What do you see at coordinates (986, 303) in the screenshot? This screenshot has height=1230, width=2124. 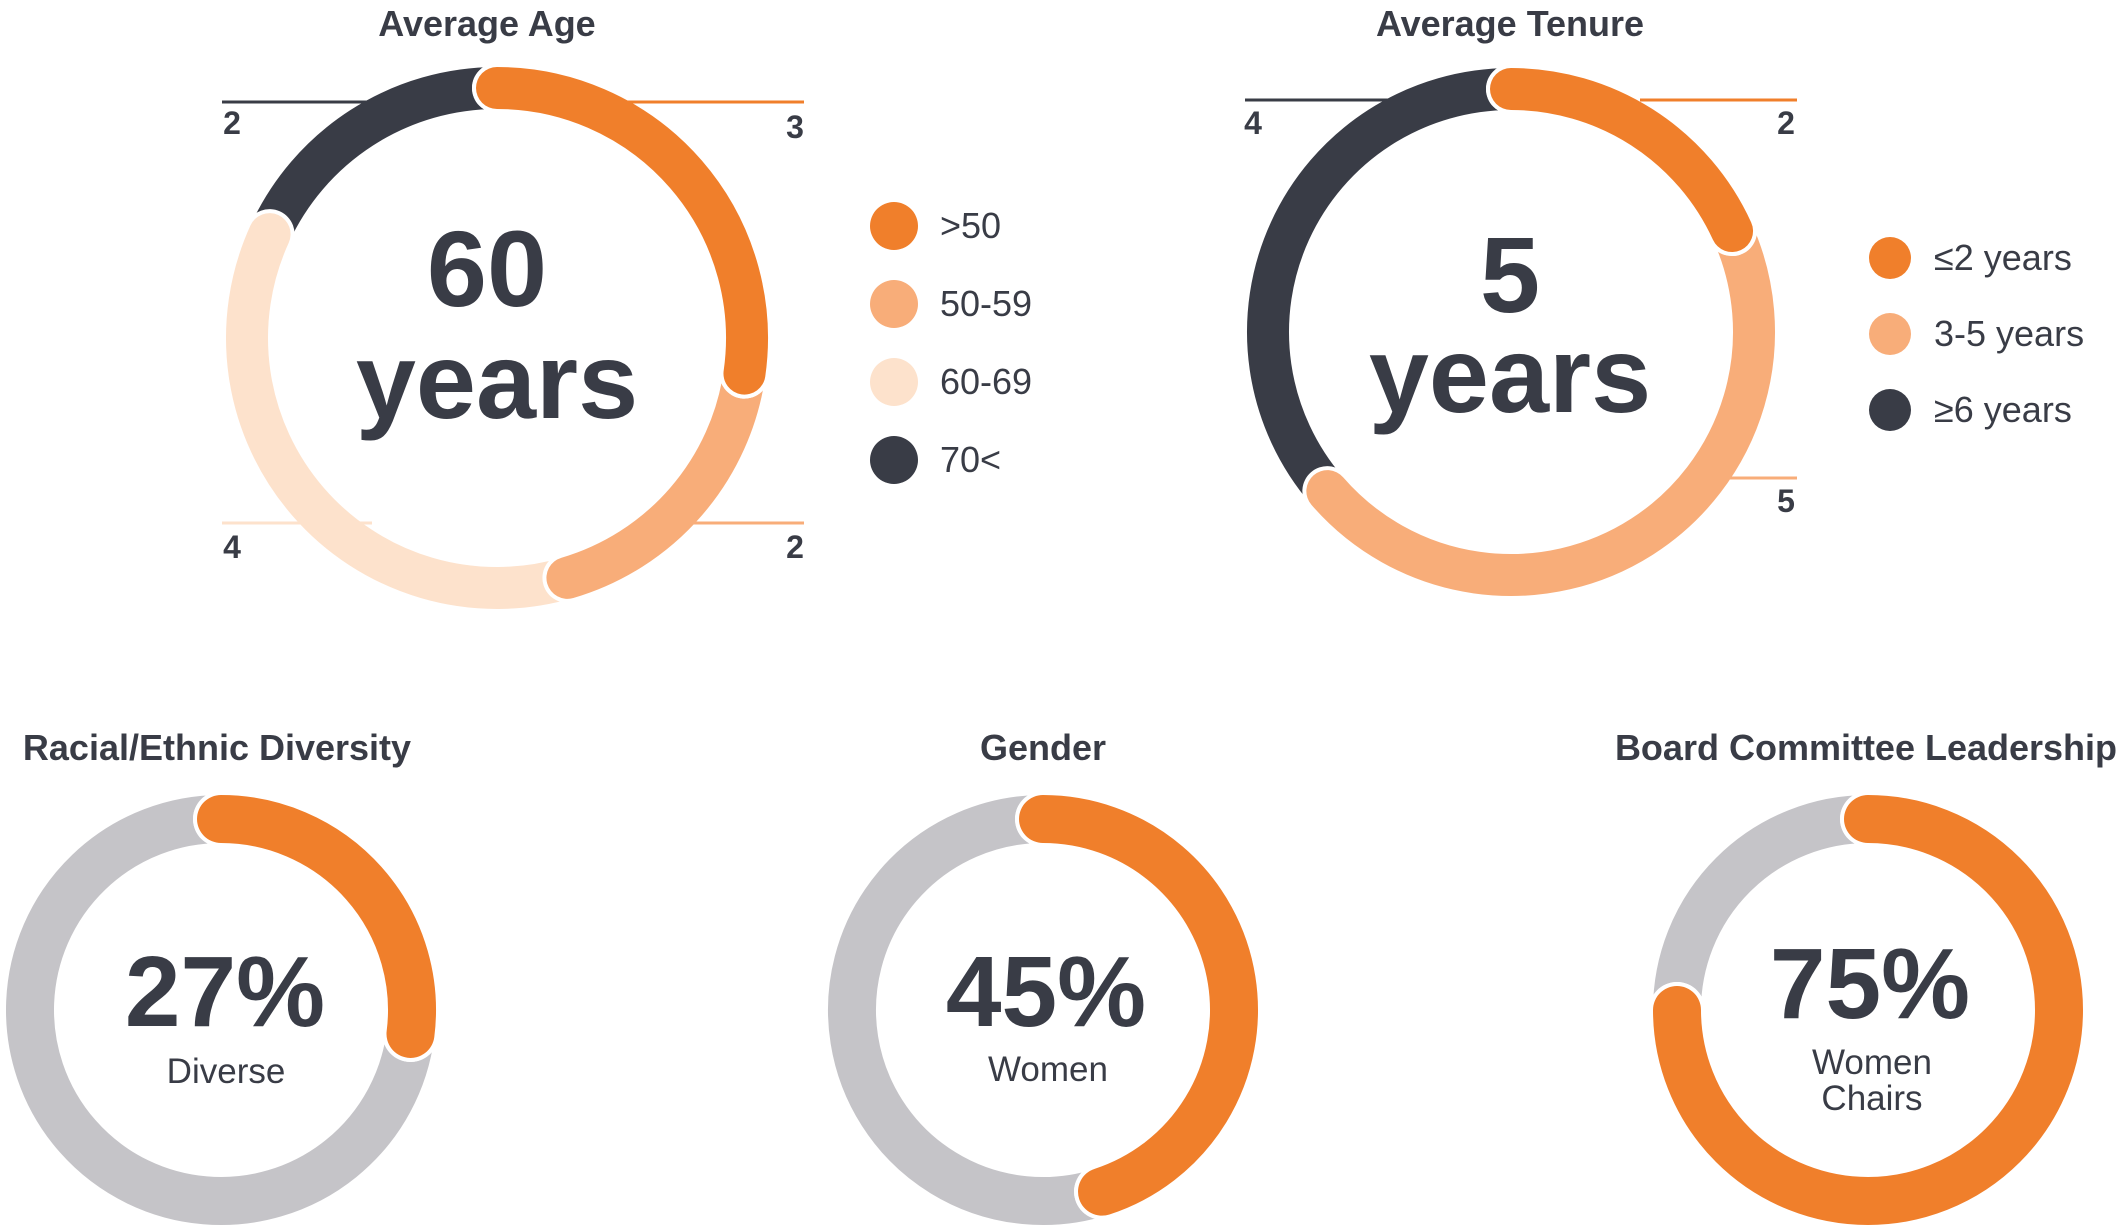 I see `age-legend-label-50-59: 50-59` at bounding box center [986, 303].